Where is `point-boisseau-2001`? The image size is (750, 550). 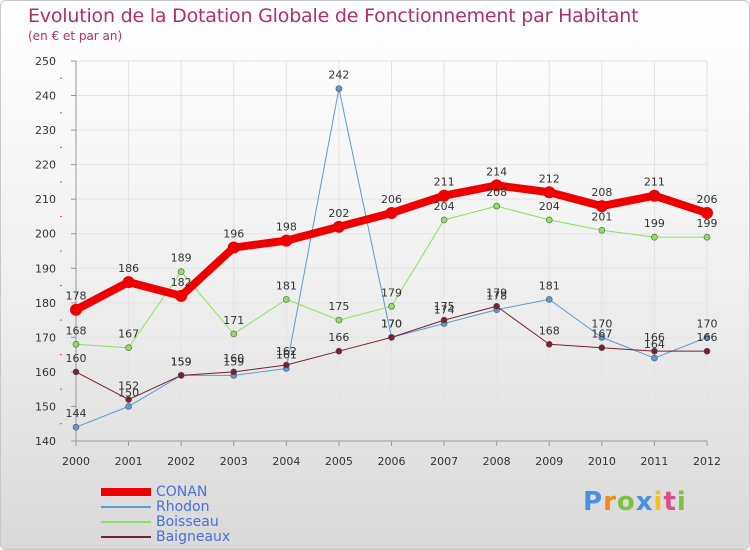
point-boisseau-2001 is located at coordinates (128, 348).